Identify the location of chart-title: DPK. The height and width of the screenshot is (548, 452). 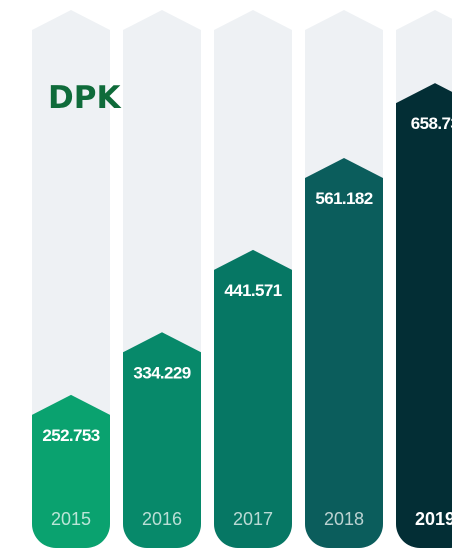
(84, 98).